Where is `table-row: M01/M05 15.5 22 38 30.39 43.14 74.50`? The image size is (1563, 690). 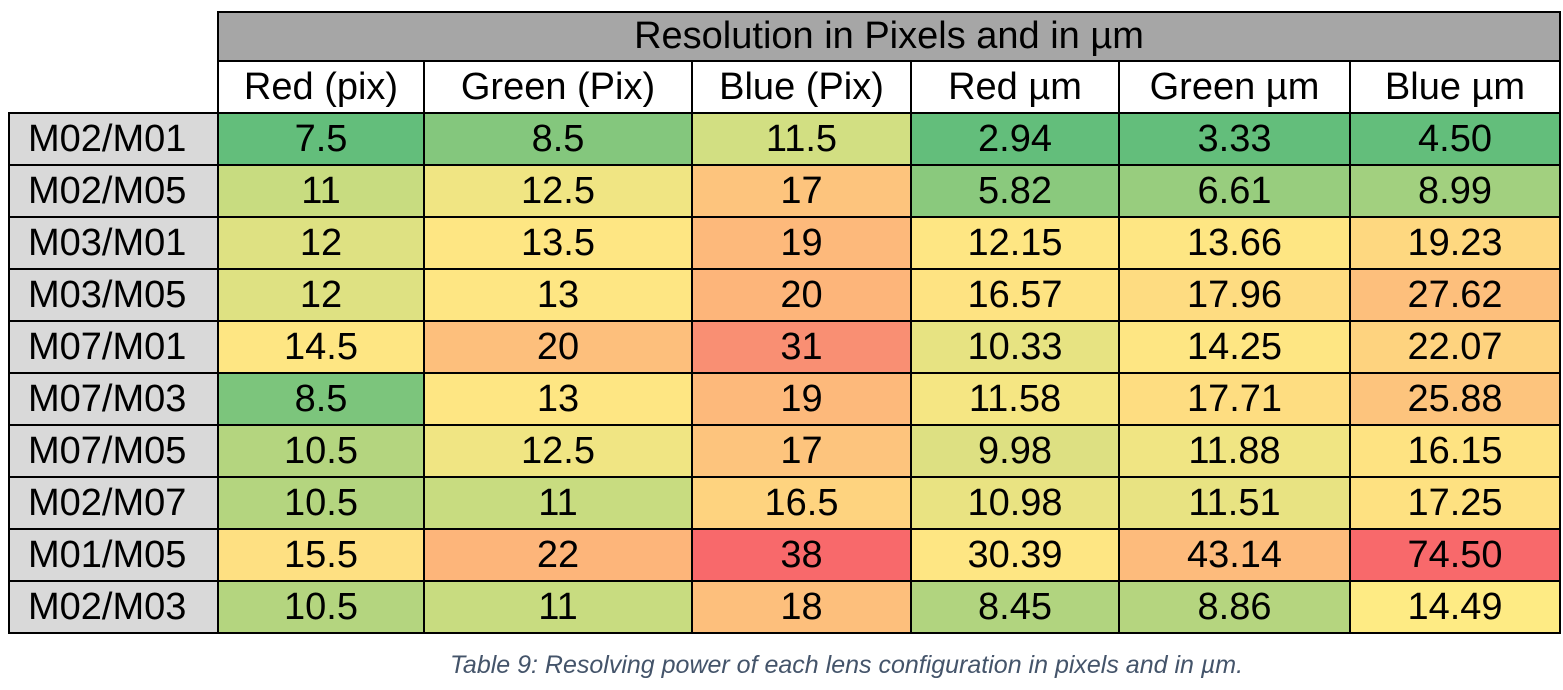 table-row: M01/M05 15.5 22 38 30.39 43.14 74.50 is located at coordinates (784, 555).